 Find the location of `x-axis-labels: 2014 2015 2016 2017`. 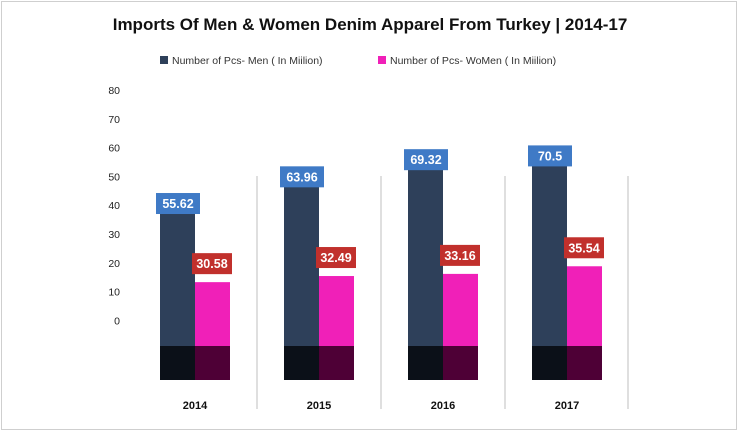

x-axis-labels: 2014 2015 2016 2017 is located at coordinates (381, 406).